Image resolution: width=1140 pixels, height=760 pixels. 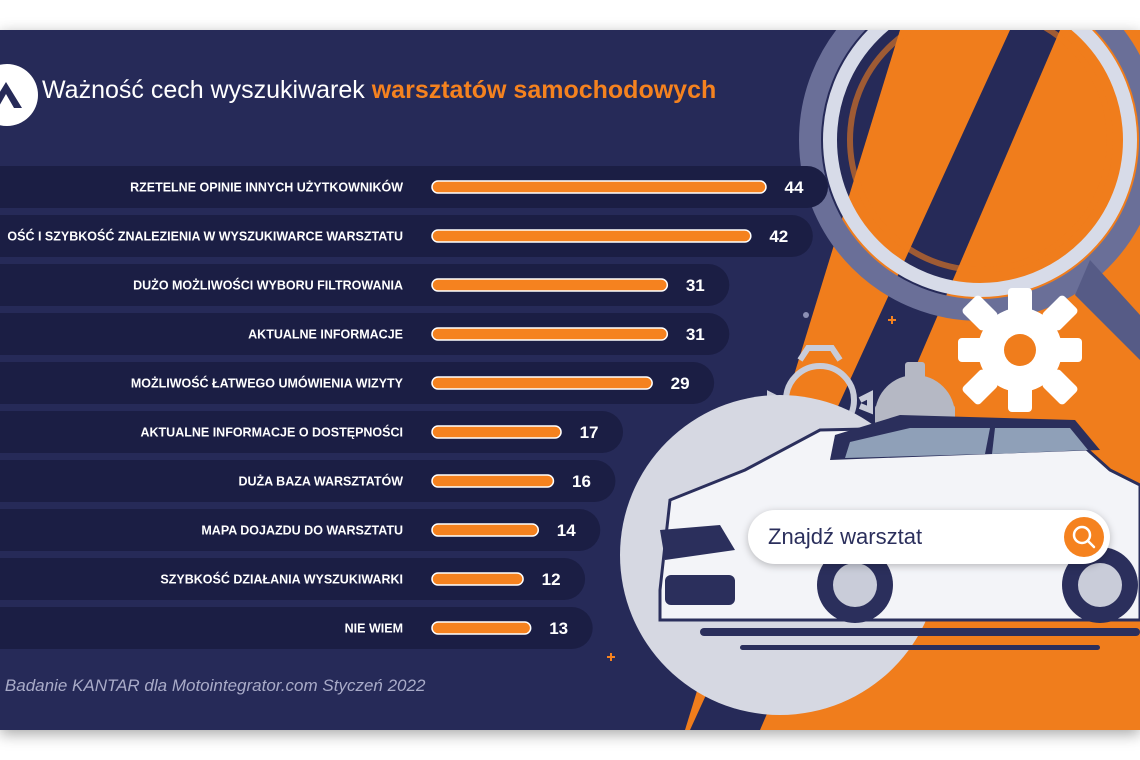 I want to click on gear-icon, so click(x=1020, y=350).